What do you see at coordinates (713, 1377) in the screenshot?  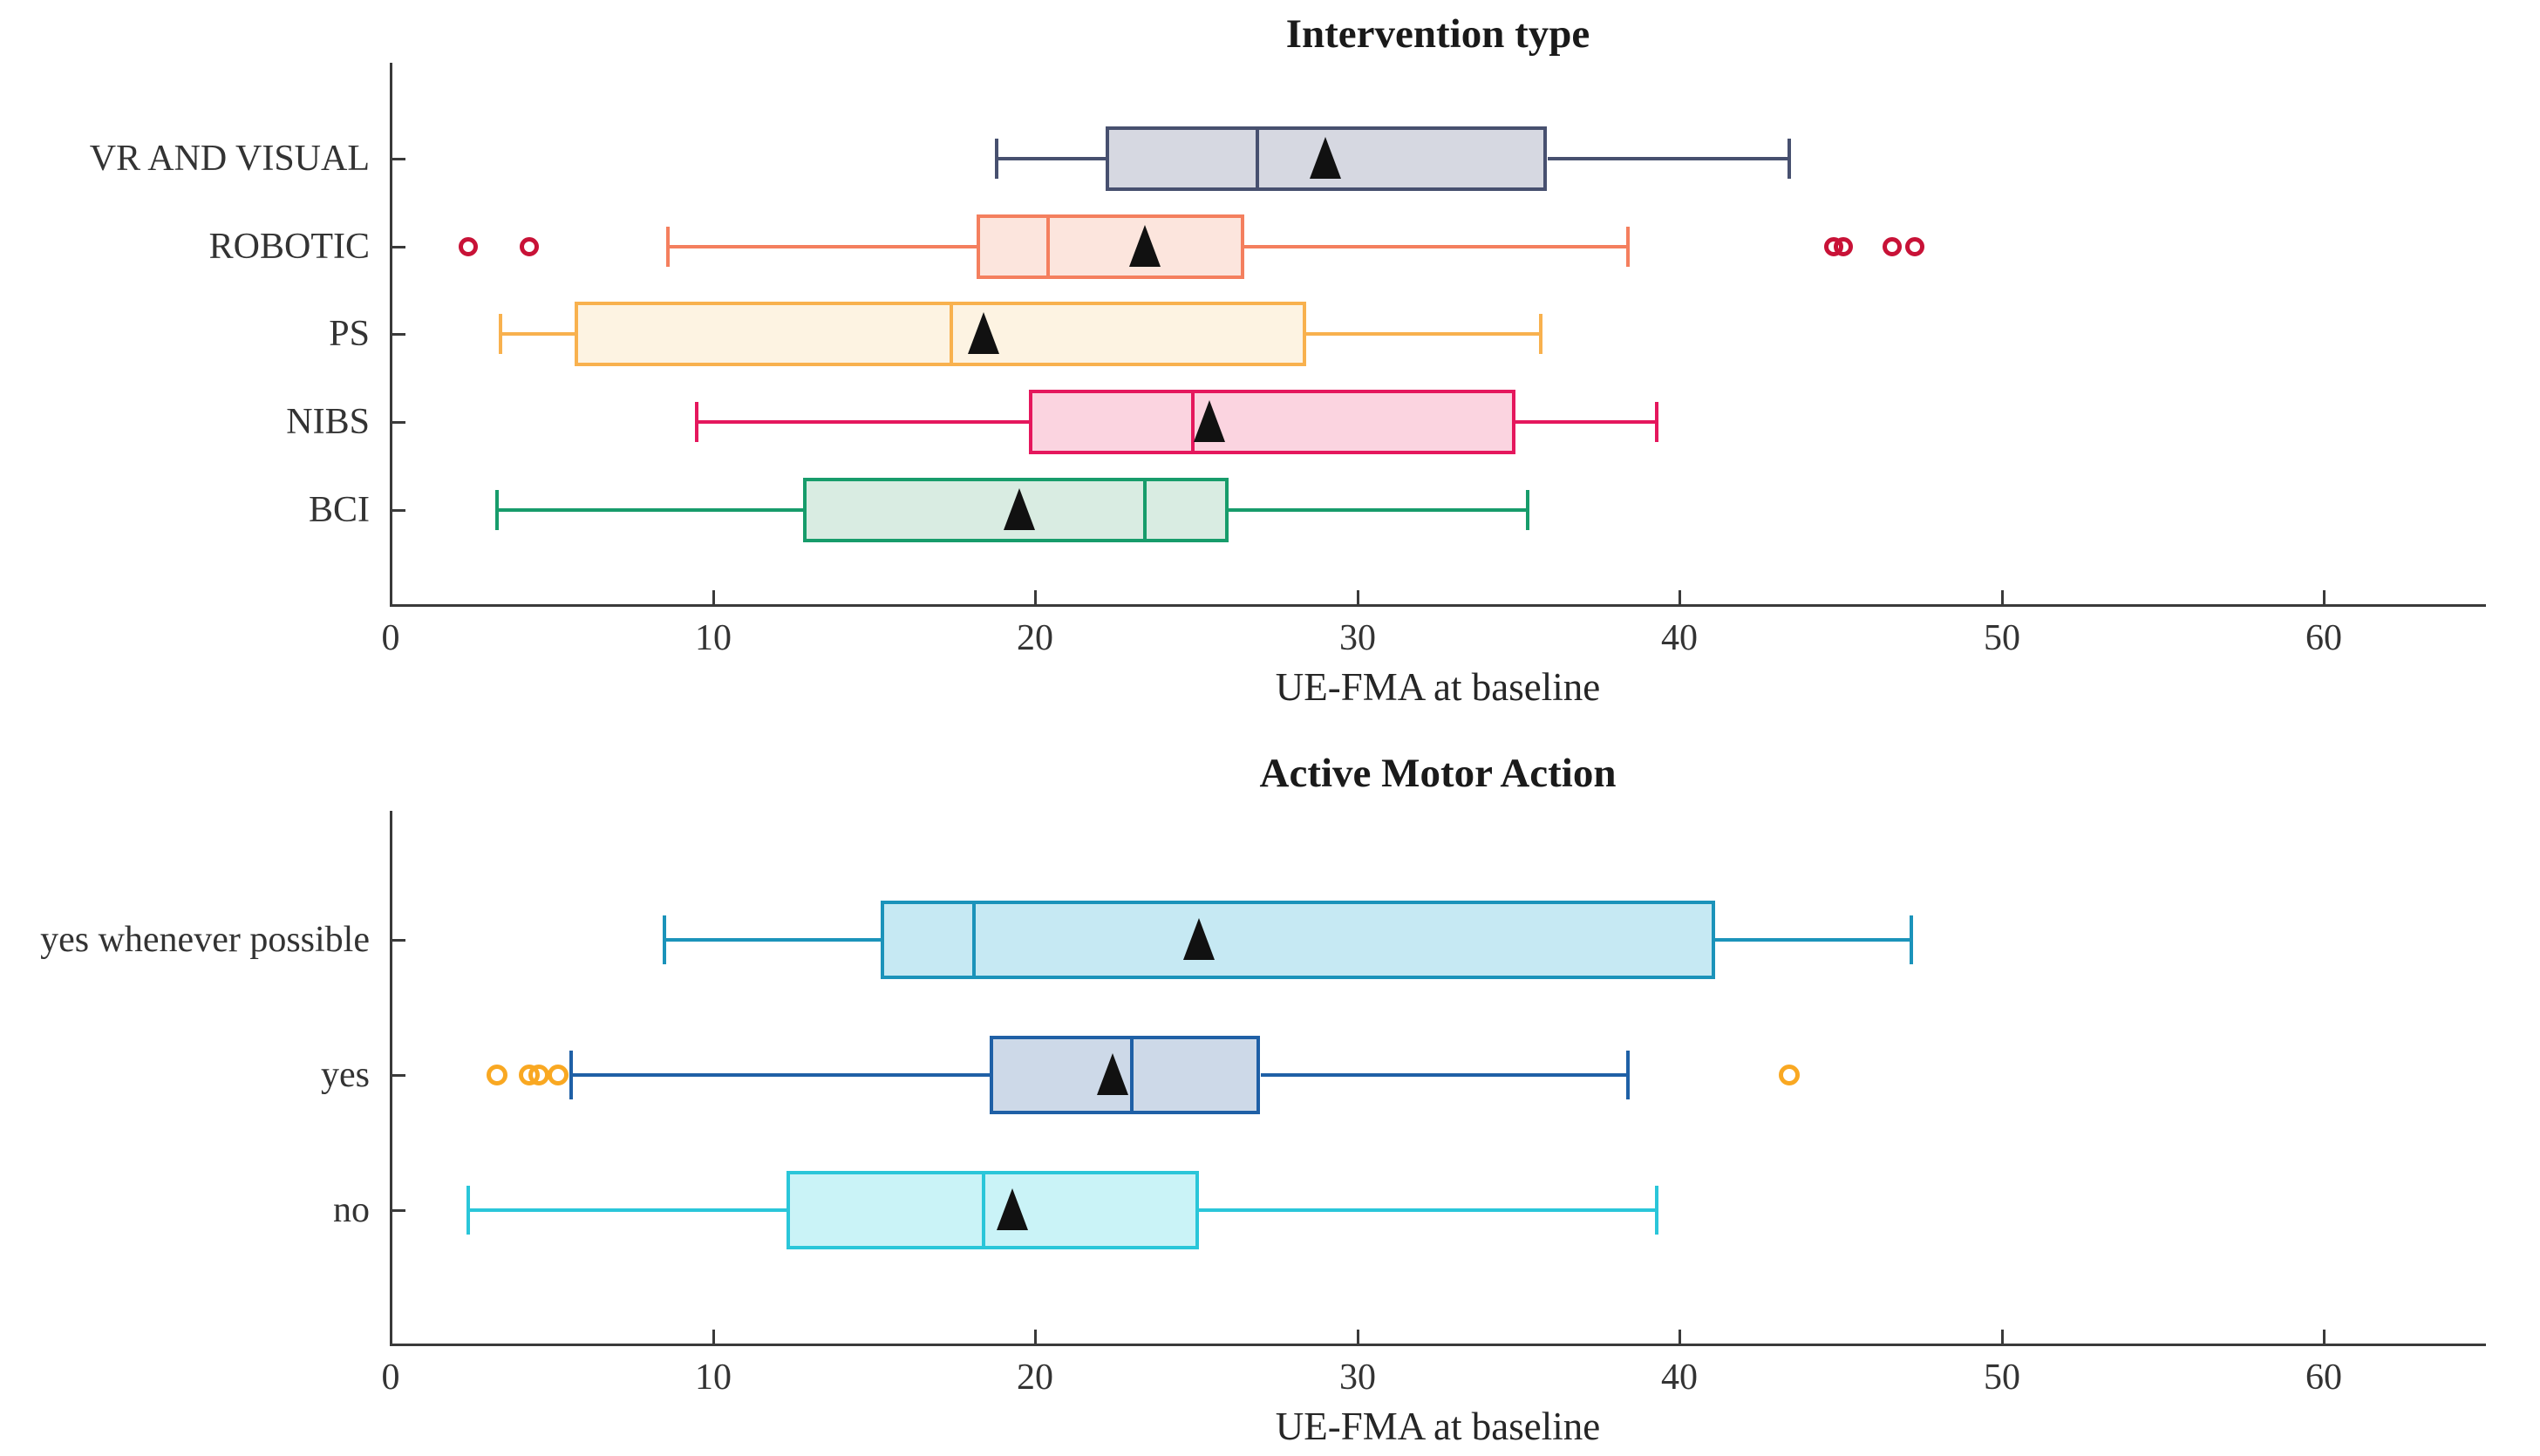 I see `x-tick-label: 10` at bounding box center [713, 1377].